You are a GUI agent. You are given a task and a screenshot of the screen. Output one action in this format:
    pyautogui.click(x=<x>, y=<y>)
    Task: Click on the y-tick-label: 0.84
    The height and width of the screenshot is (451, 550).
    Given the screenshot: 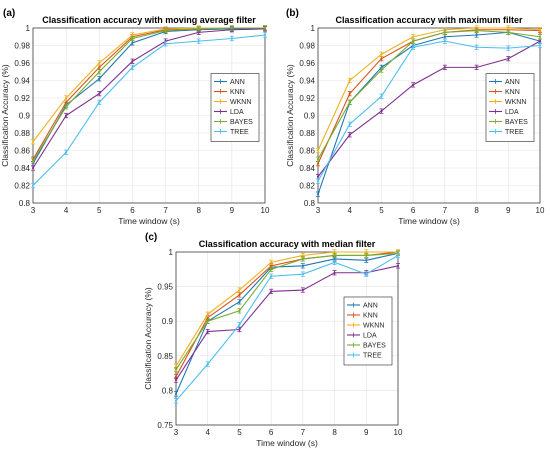 What is the action you would take?
    pyautogui.click(x=307, y=168)
    